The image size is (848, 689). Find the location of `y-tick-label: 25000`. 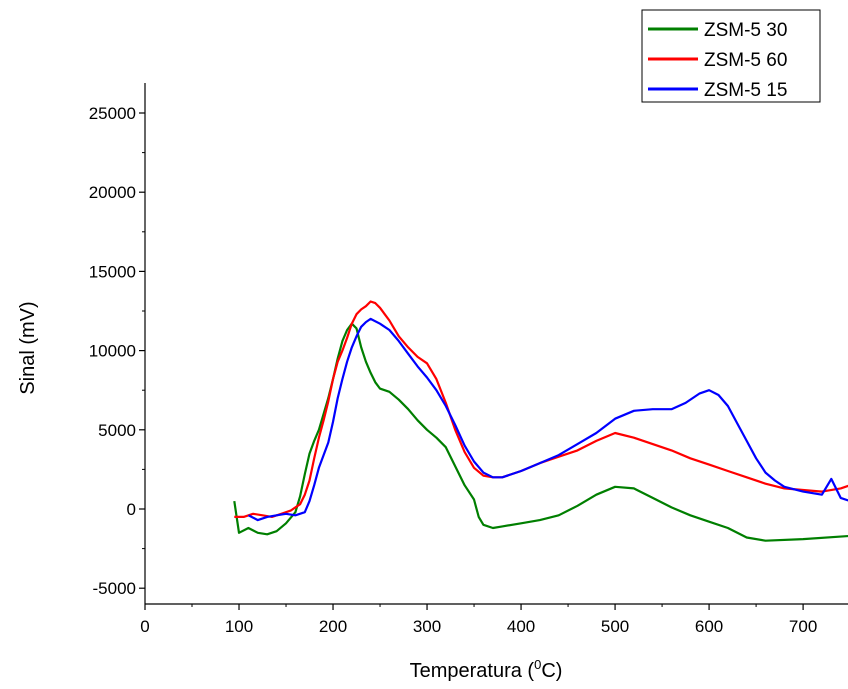

y-tick-label: 25000 is located at coordinates (112, 113).